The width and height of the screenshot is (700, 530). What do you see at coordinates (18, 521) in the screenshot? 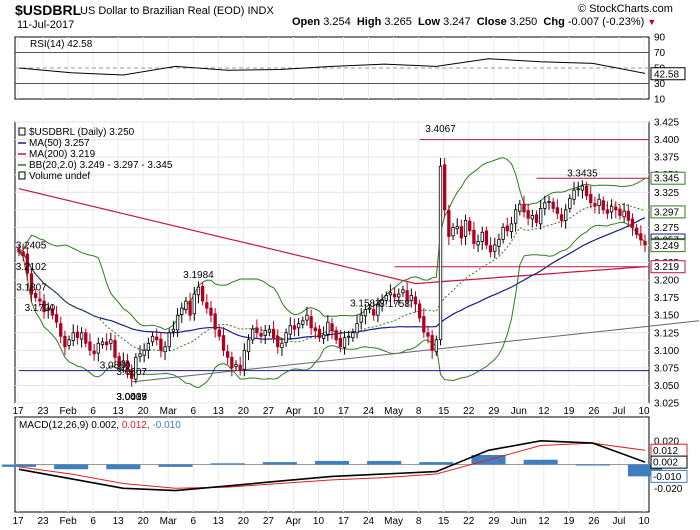
I see `date-tick-label: 17` at bounding box center [18, 521].